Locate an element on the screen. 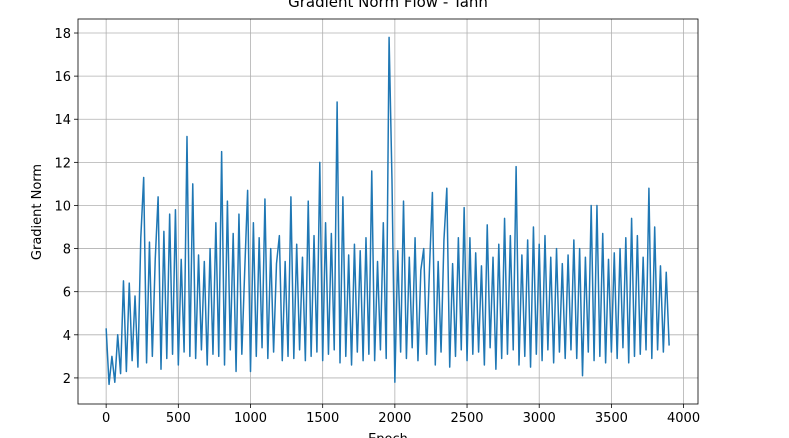  y-tick-label: 8 is located at coordinates (67, 250).